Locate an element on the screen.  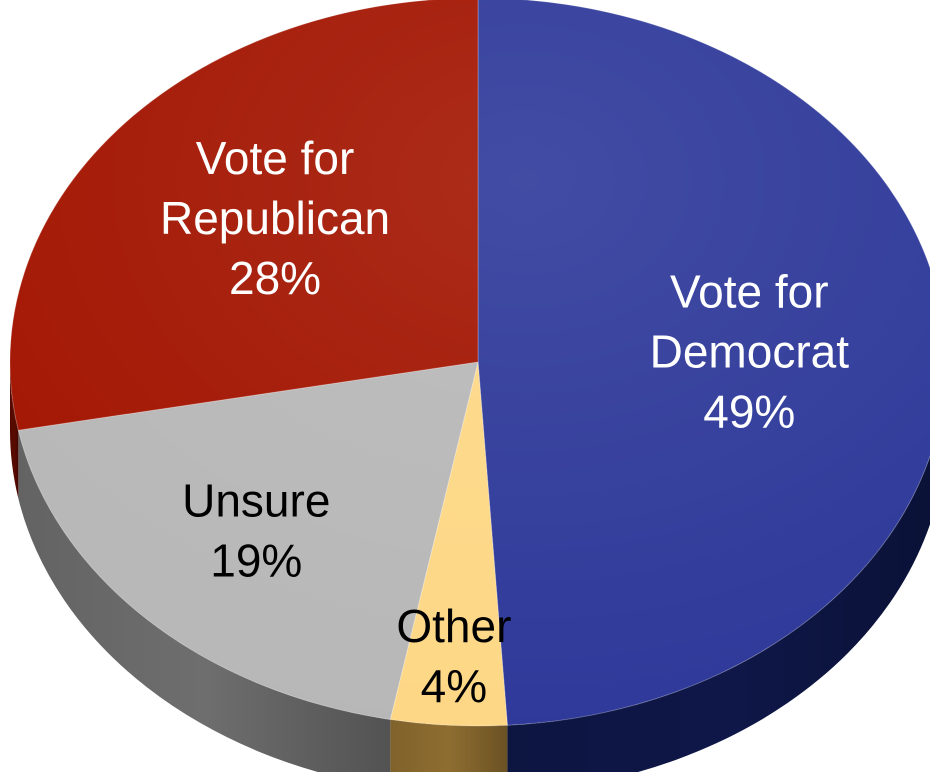
pie-slice-value-label: 28% is located at coordinates (275, 278).